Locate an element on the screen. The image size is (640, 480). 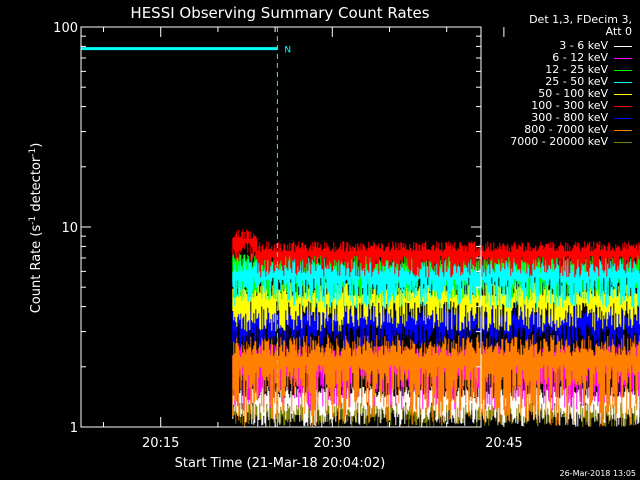
legend-entry-7: 800 - 7000 keV is located at coordinates (562, 130).